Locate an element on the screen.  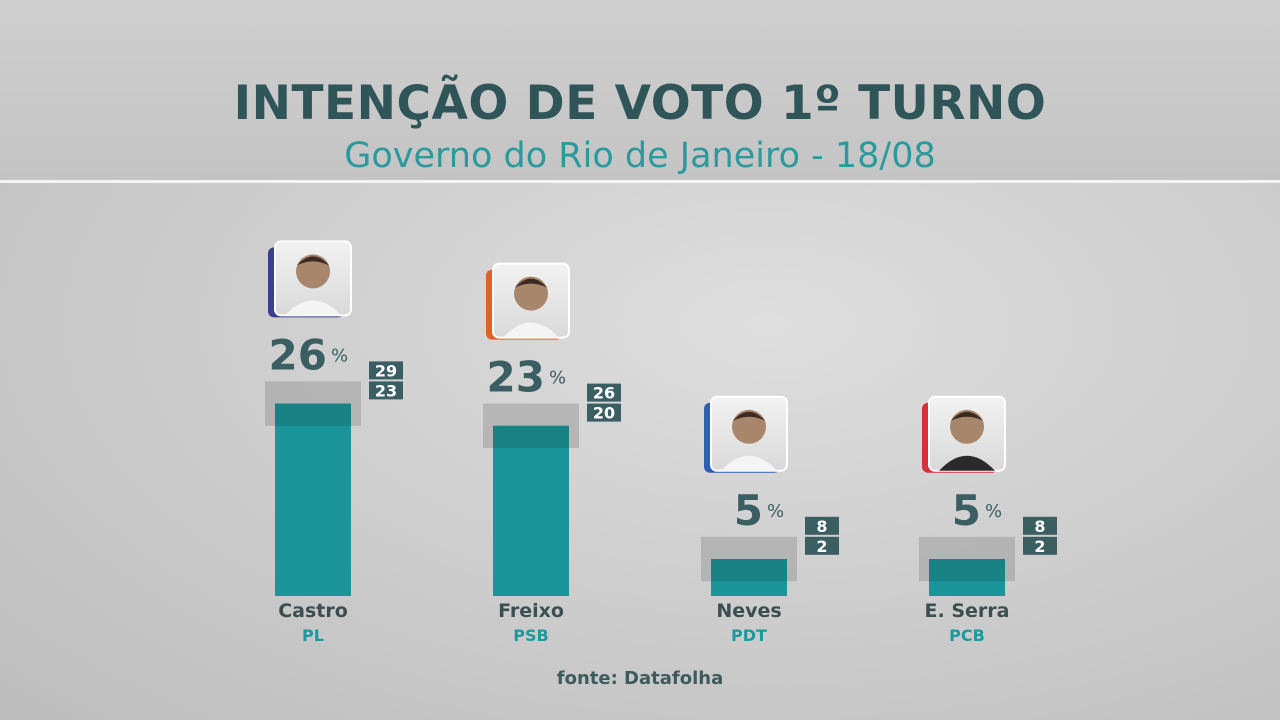
lower-bound-label: 20 is located at coordinates (604, 413).